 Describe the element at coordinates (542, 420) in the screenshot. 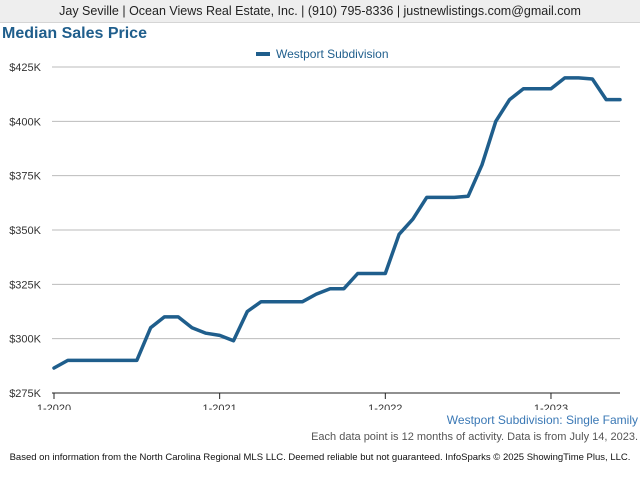

I see `chart-subtitle: Westport Subdivision: Single Family` at that location.